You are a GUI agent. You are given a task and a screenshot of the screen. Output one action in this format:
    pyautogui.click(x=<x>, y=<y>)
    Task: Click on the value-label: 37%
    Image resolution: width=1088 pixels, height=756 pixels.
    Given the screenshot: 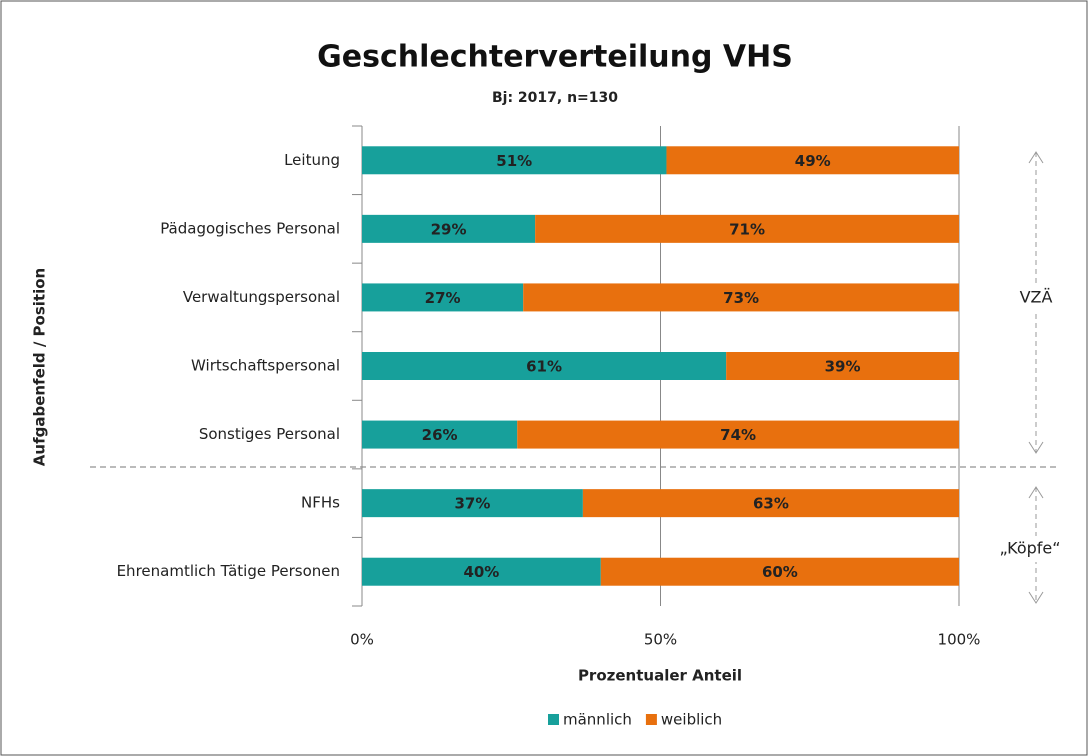 What is the action you would take?
    pyautogui.click(x=472, y=504)
    